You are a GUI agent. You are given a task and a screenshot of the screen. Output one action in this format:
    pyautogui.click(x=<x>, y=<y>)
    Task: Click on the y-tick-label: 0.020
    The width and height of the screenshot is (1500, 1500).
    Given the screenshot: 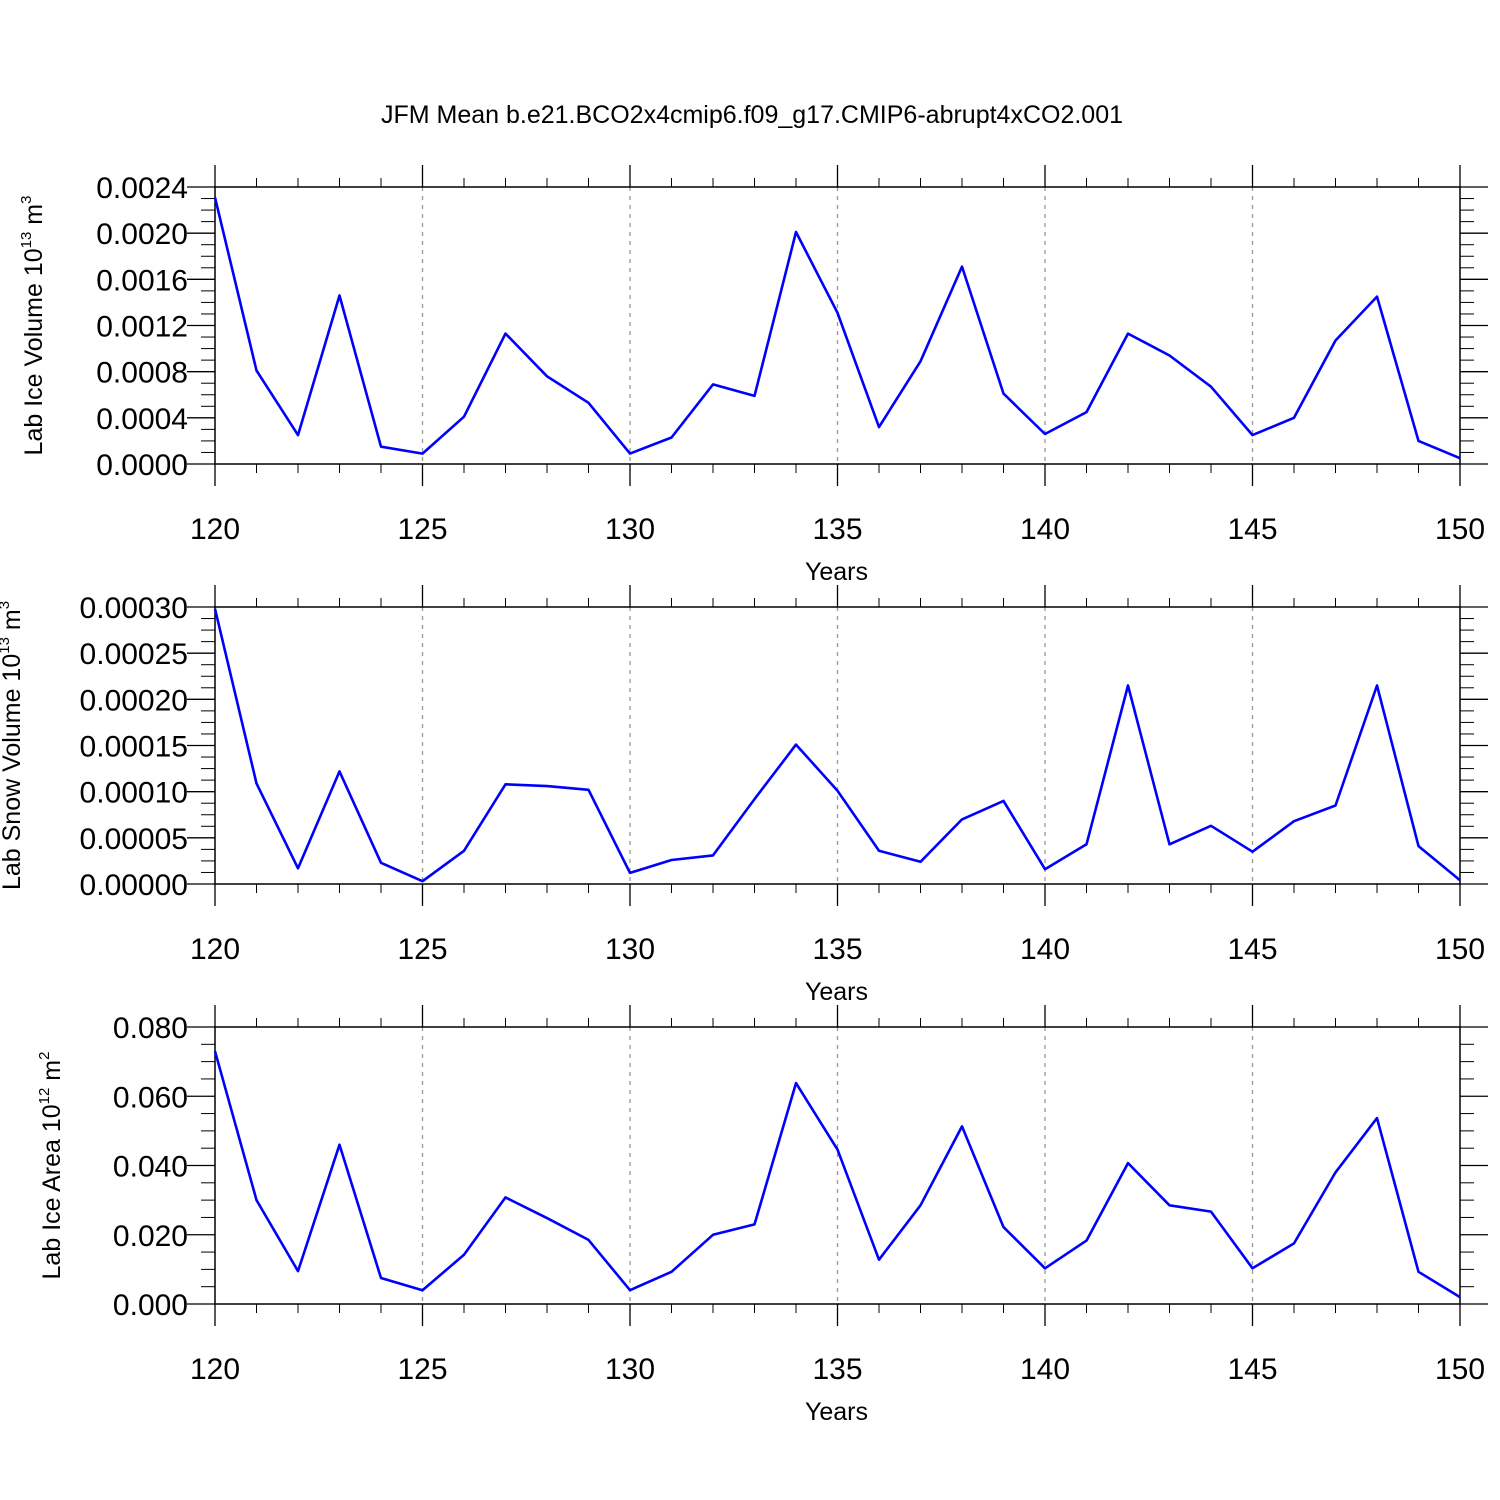 What is the action you would take?
    pyautogui.click(x=150, y=1236)
    